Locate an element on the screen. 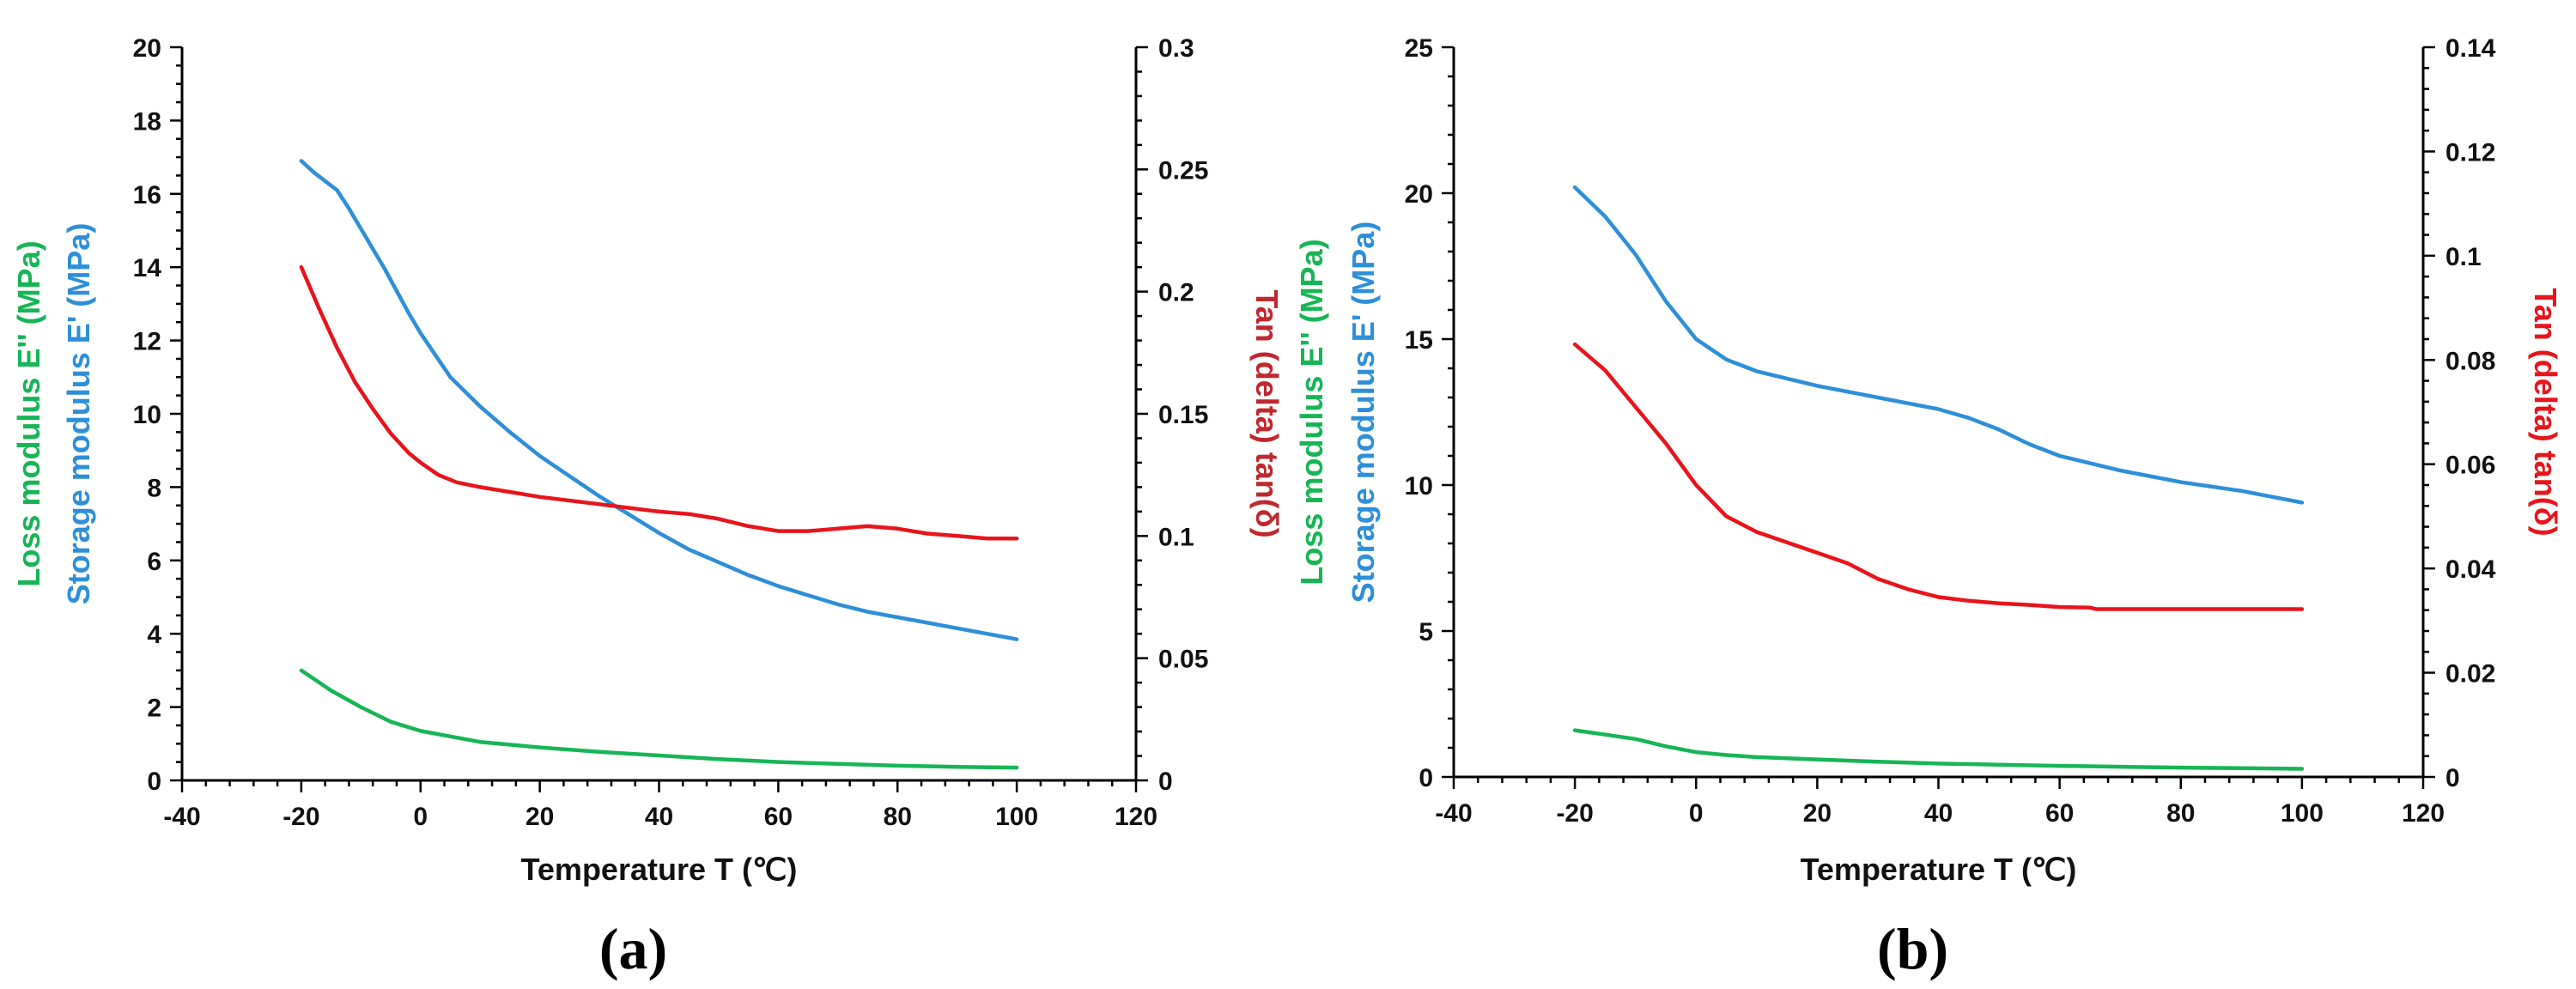  y-right-title-tan: Tan (delta) tan(δ) is located at coordinates (2545, 412).